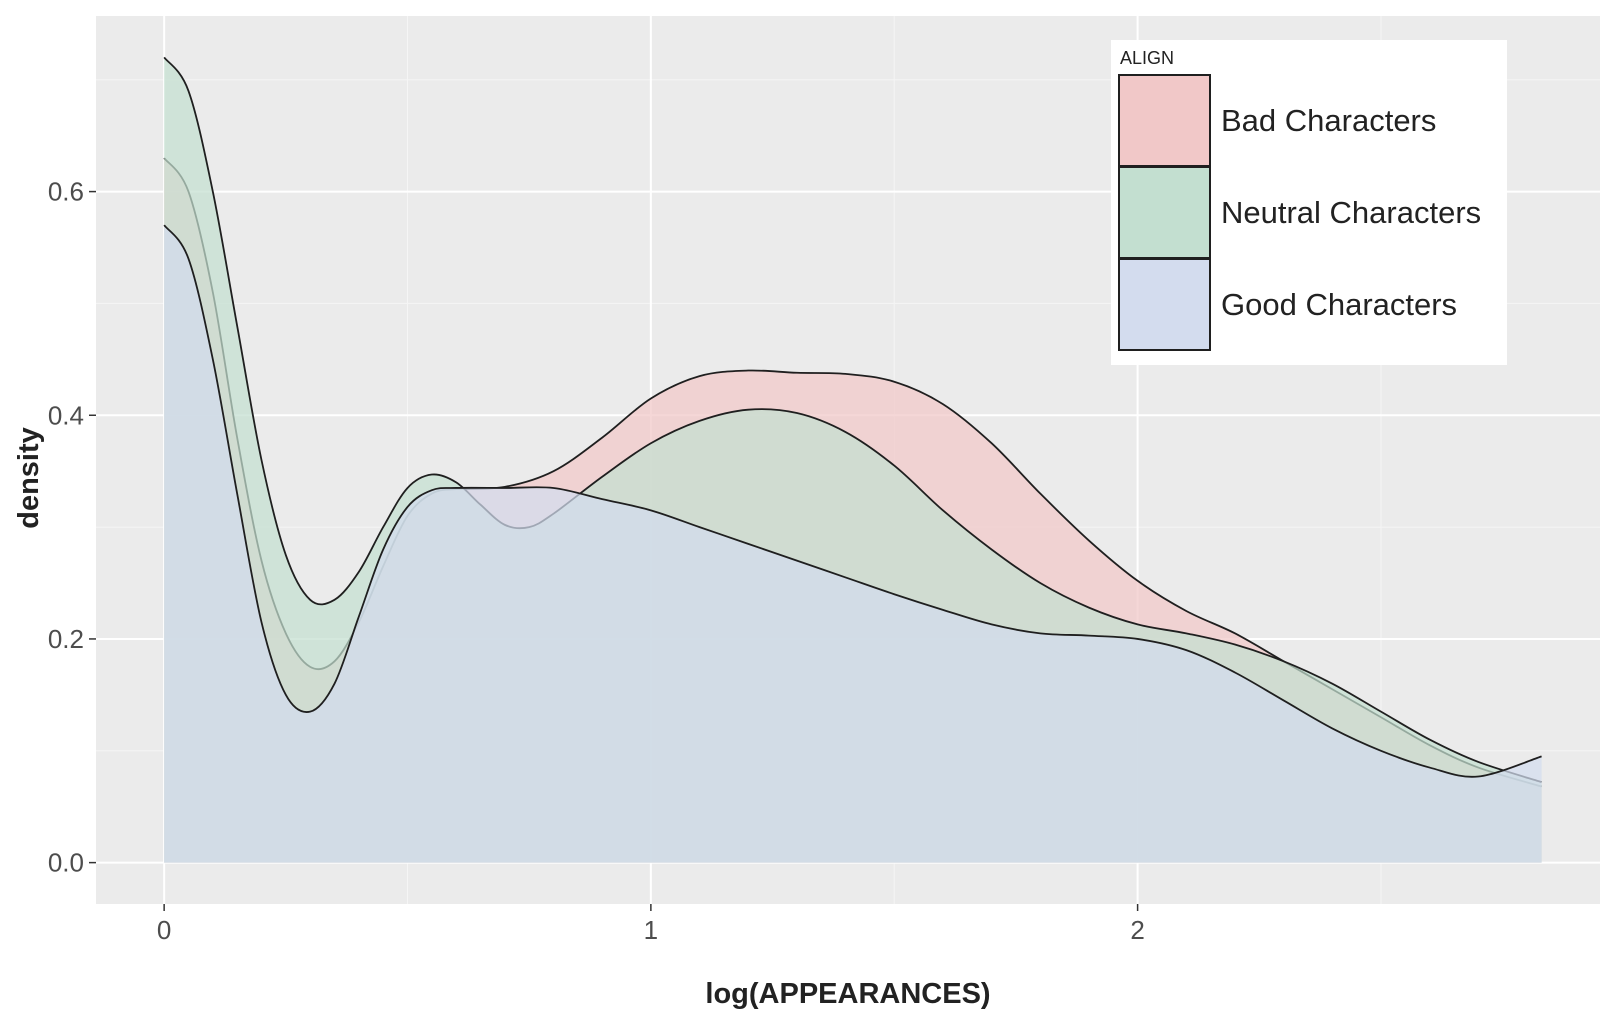 This screenshot has height=1013, width=1620. Describe the element at coordinates (66, 863) in the screenshot. I see `y-tick-label: 0.0` at that location.